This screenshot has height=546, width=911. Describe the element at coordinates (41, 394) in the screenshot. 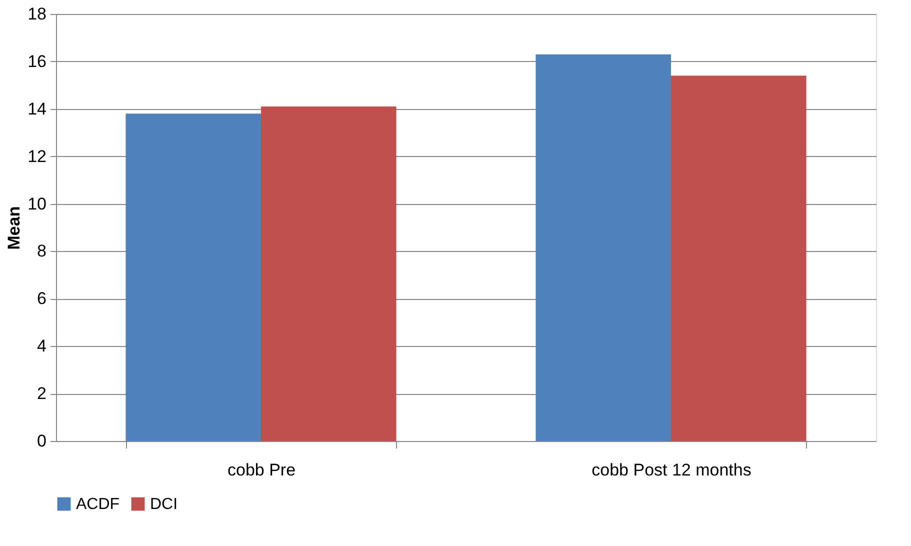

I see `y-tick-label: 2` at that location.